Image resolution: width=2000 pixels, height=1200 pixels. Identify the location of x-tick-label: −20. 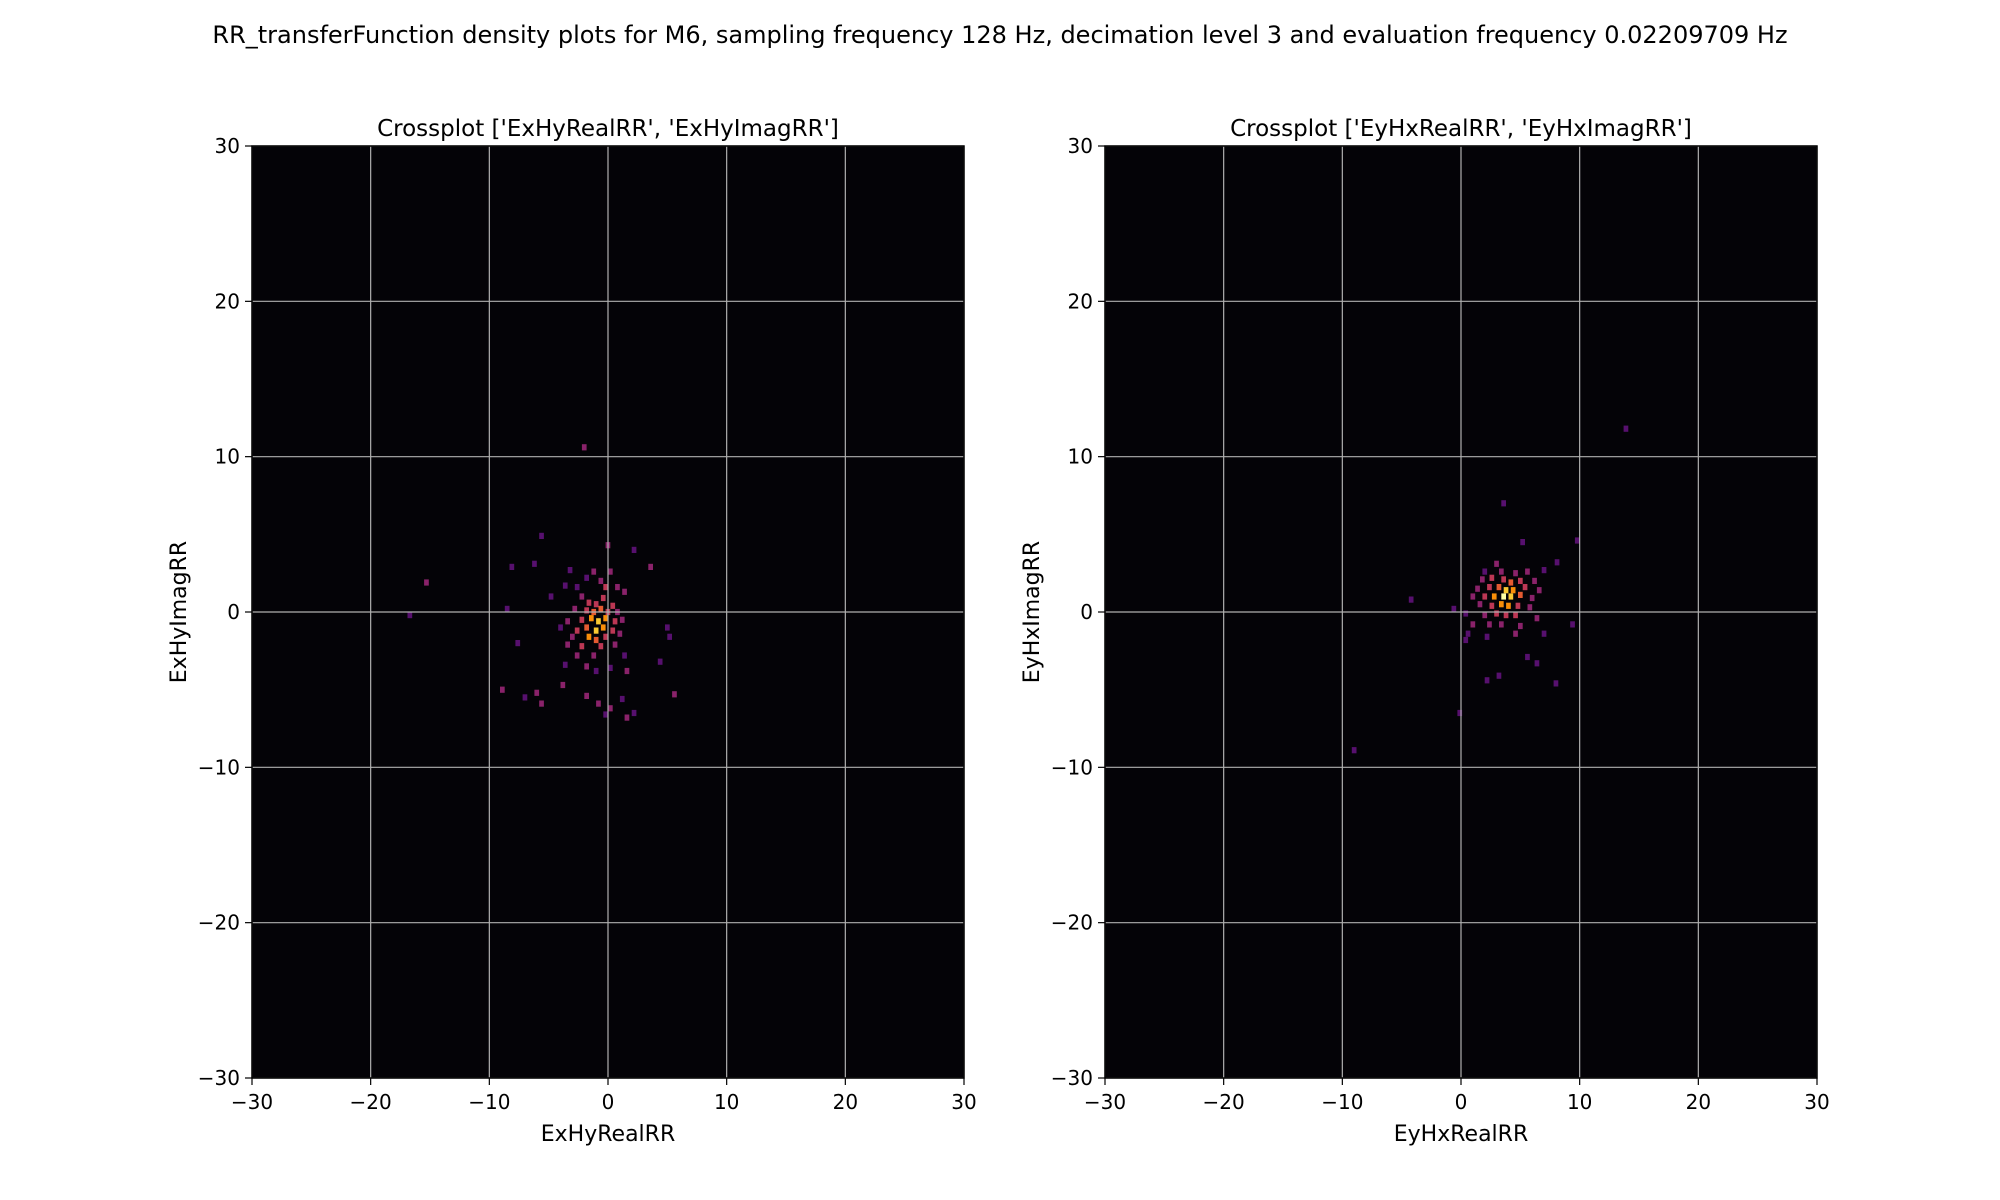
(1224, 1102).